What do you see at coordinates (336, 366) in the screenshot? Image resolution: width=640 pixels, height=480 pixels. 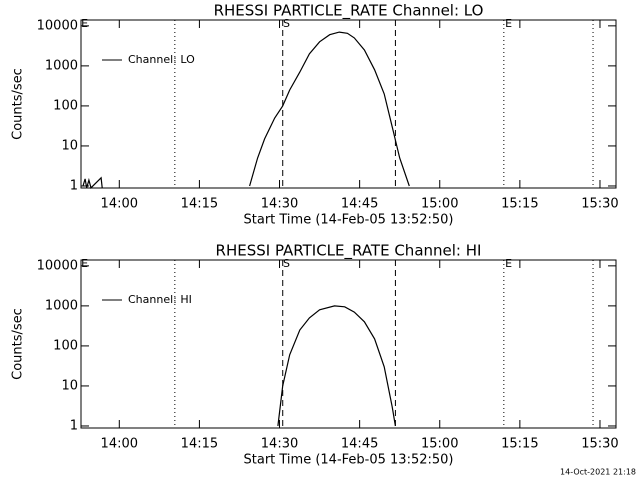 I see `data-line` at bounding box center [336, 366].